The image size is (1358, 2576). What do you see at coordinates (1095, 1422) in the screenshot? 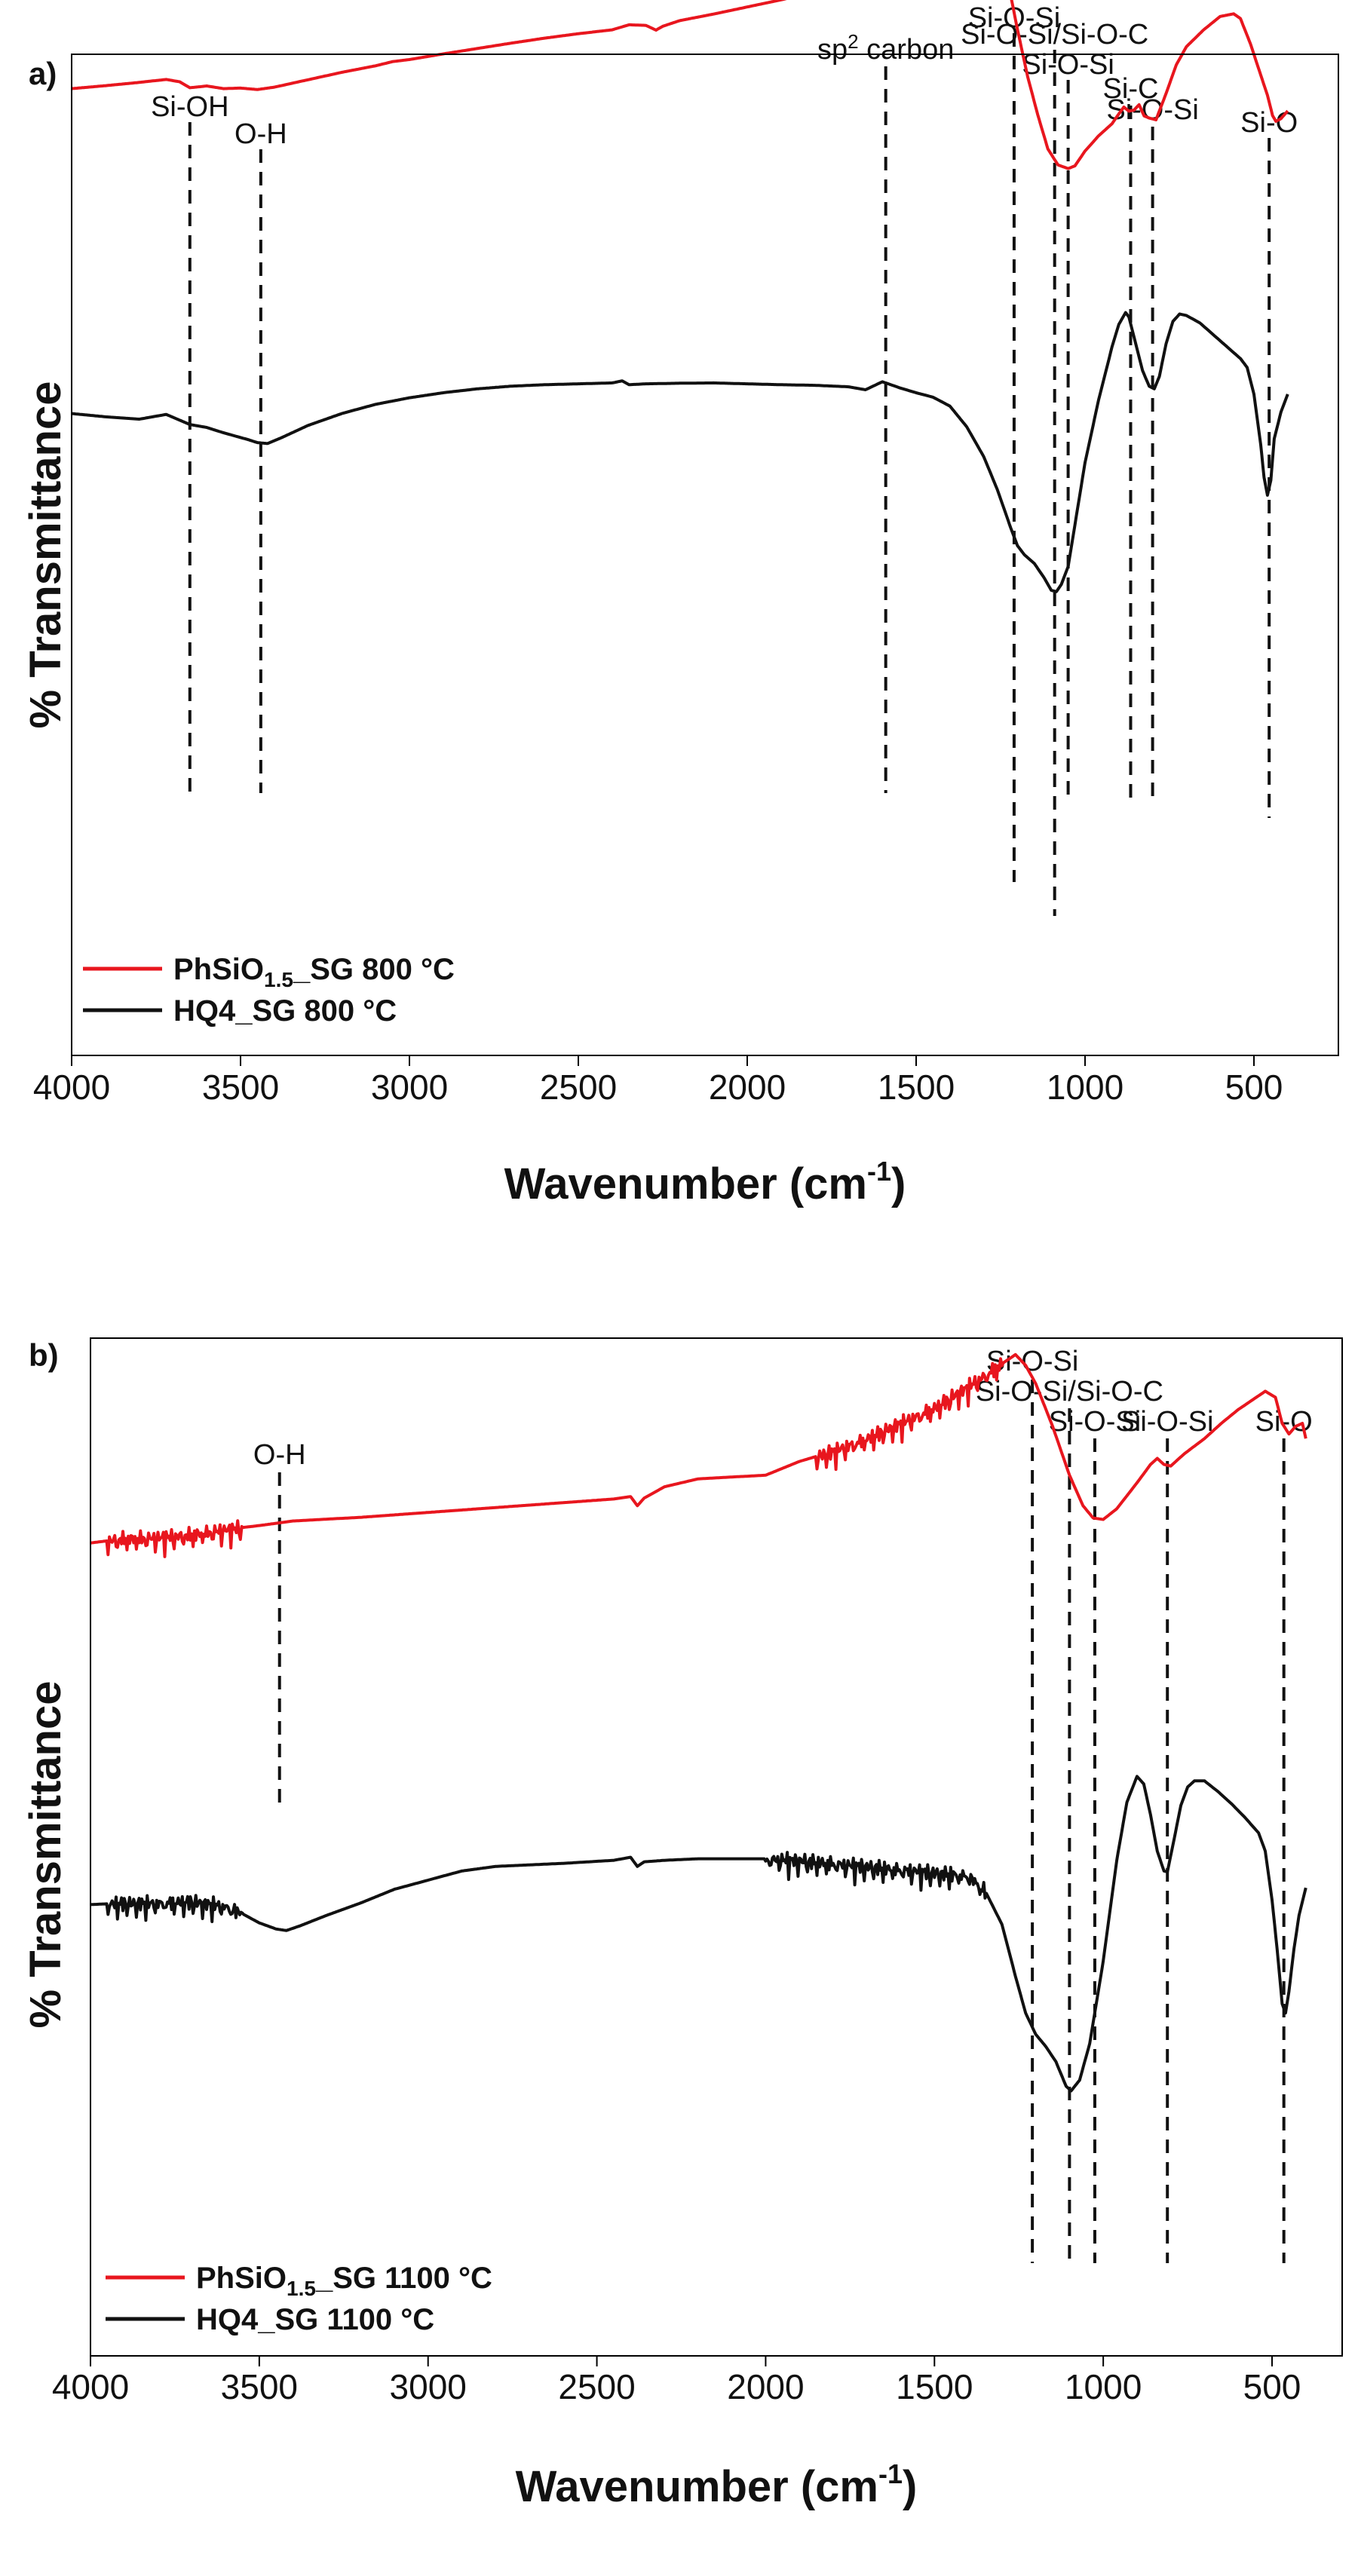
I see `peak-label-si-o-si-1025: Si-O-Si` at bounding box center [1095, 1422].